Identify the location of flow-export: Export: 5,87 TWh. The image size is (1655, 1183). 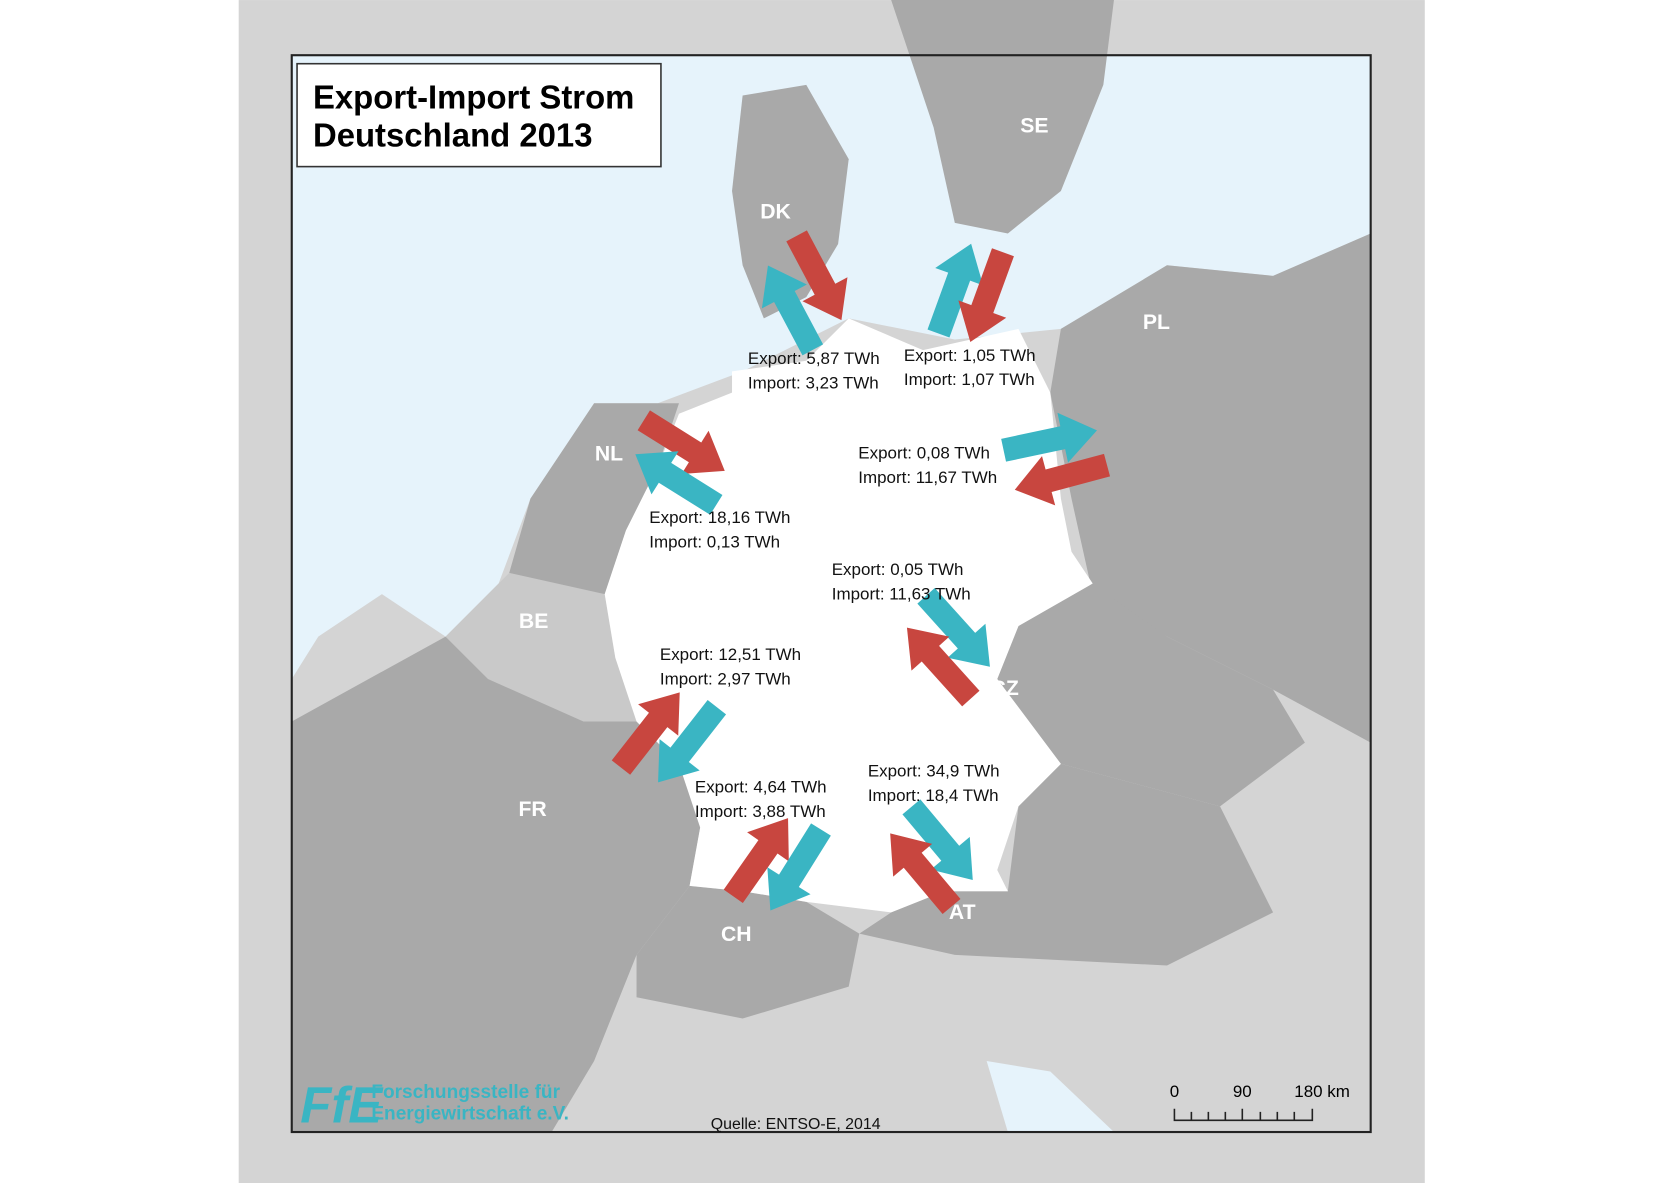
(814, 358).